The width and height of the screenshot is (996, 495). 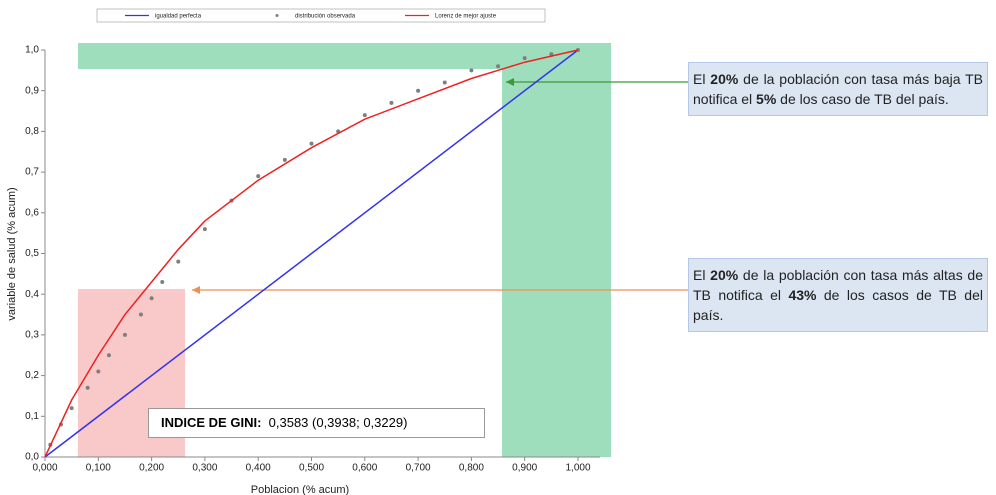 I want to click on y-tick-label: 0,0, so click(x=32, y=457).